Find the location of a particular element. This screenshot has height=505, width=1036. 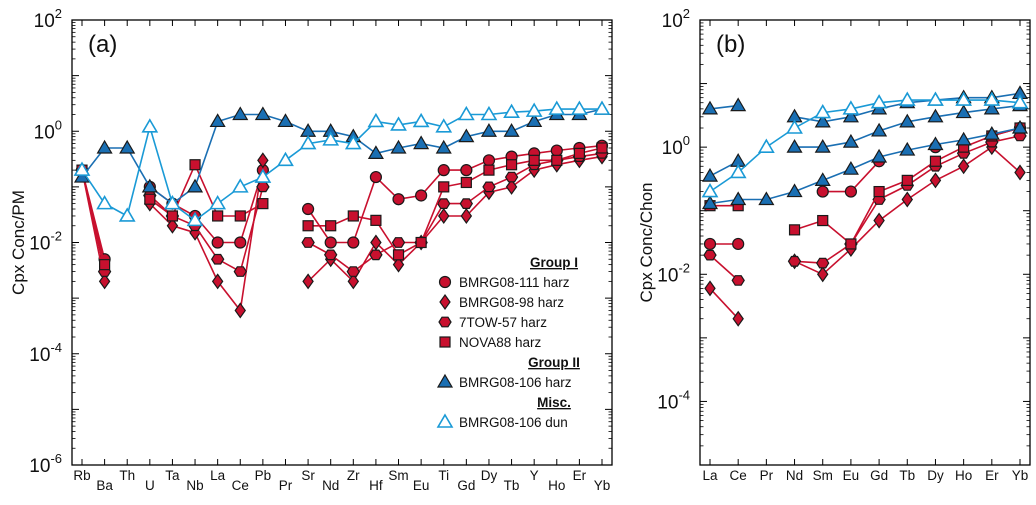

series-bmrg08-98-harz is located at coordinates (865, 233).